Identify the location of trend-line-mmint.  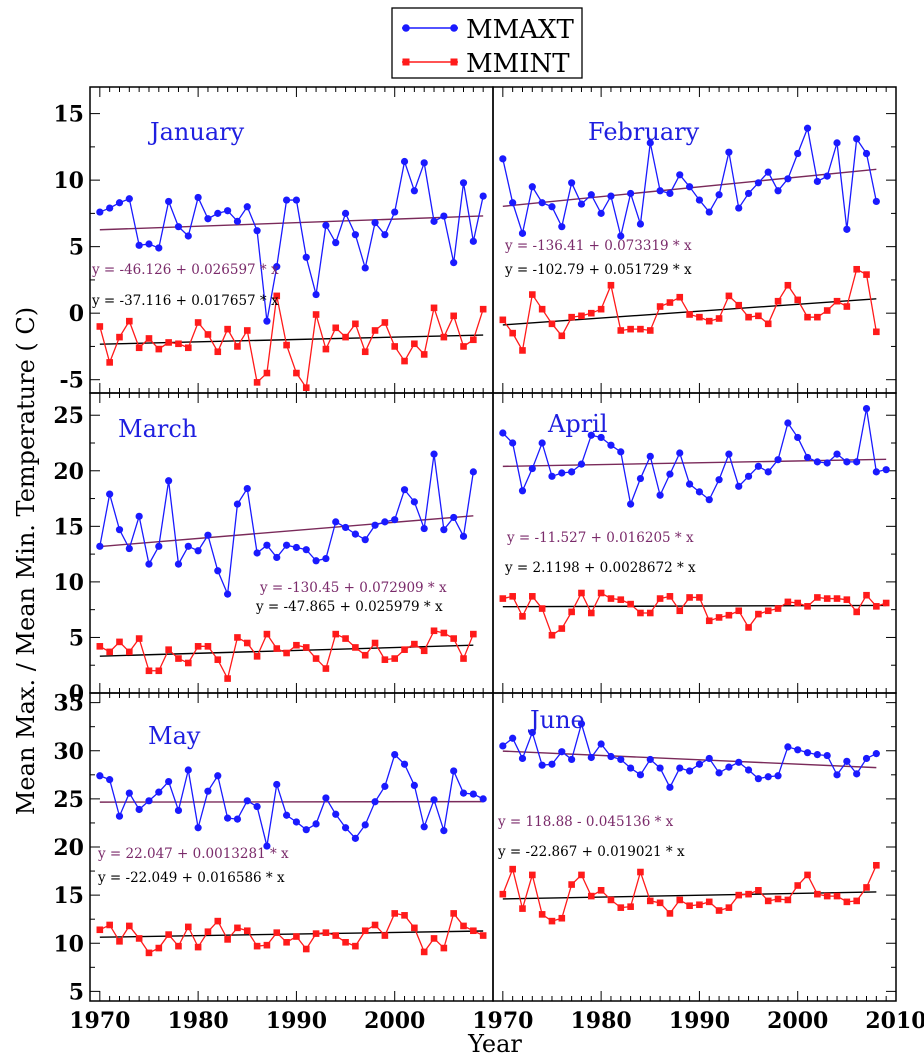
(694, 606).